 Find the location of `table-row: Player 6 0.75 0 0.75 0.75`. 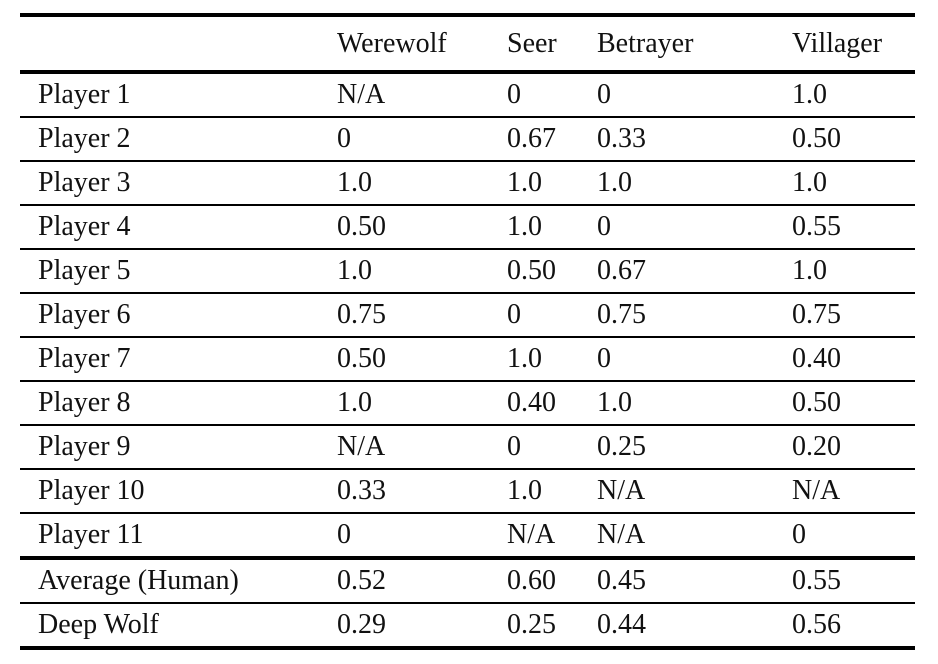

table-row: Player 6 0.75 0 0.75 0.75 is located at coordinates (467, 314).